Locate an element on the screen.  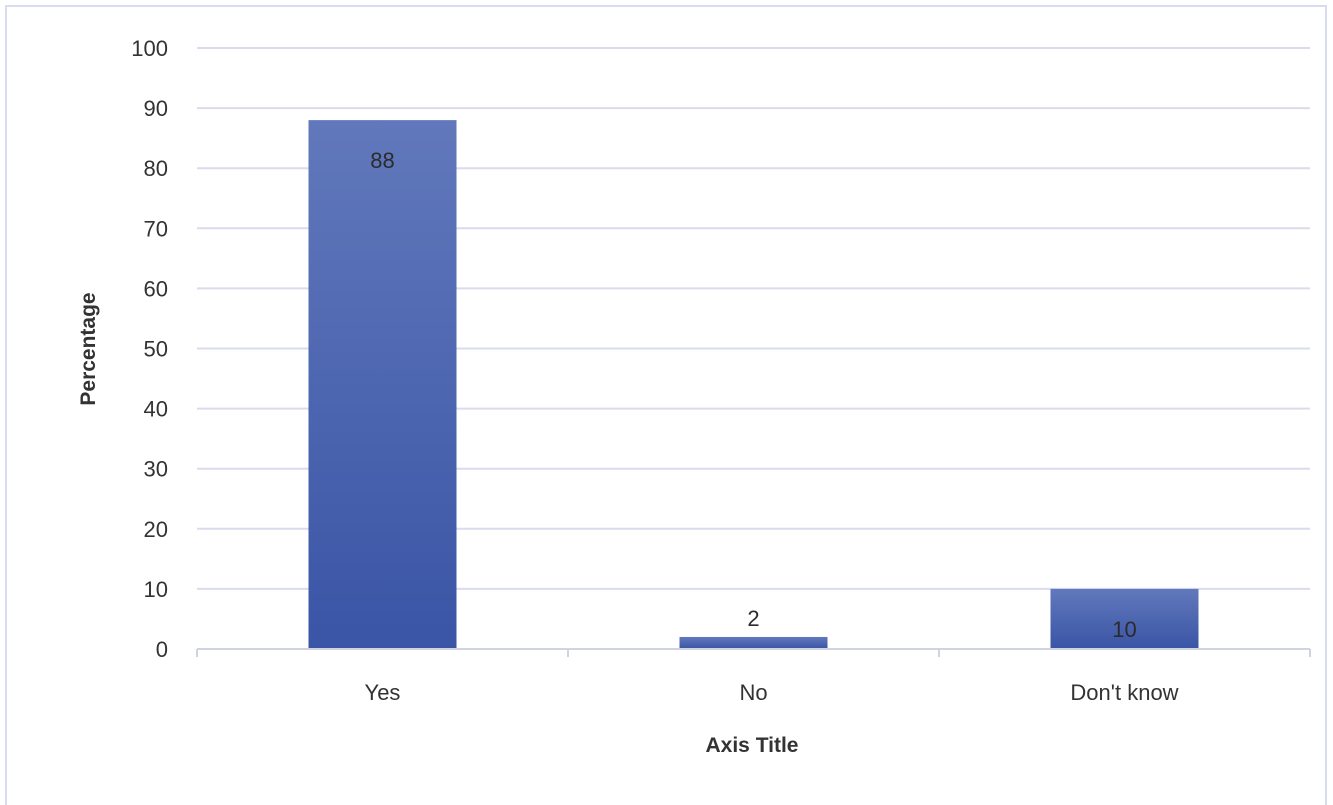
x-tick-label: Don't know is located at coordinates (1124, 692).